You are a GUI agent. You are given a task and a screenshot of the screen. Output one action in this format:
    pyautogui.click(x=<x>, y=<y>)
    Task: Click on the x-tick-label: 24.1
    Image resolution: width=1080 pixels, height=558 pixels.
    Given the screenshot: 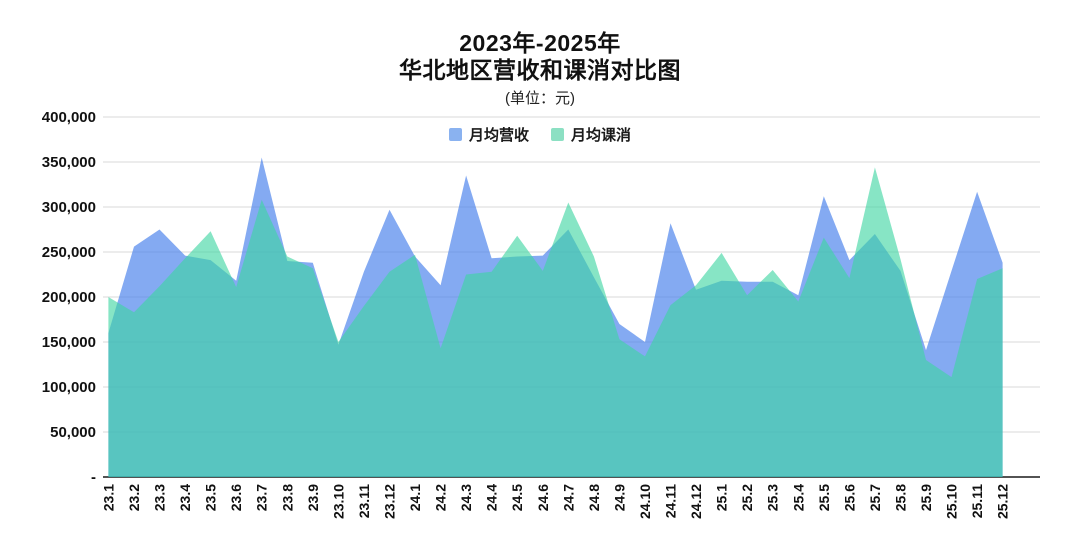 What is the action you would take?
    pyautogui.click(x=415, y=497)
    